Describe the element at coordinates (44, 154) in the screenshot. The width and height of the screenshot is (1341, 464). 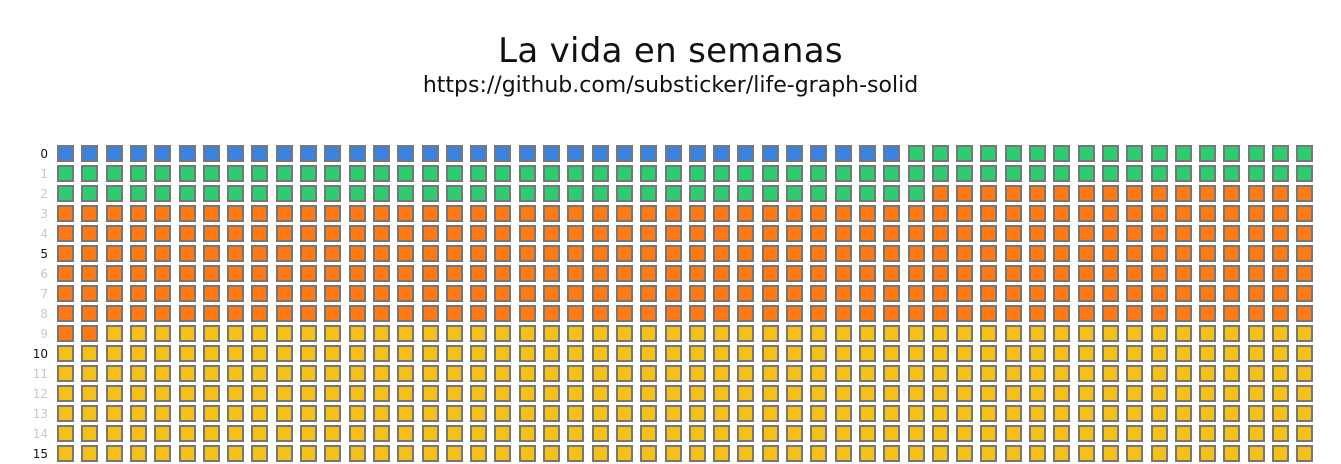
I see `row-label: 0` at that location.